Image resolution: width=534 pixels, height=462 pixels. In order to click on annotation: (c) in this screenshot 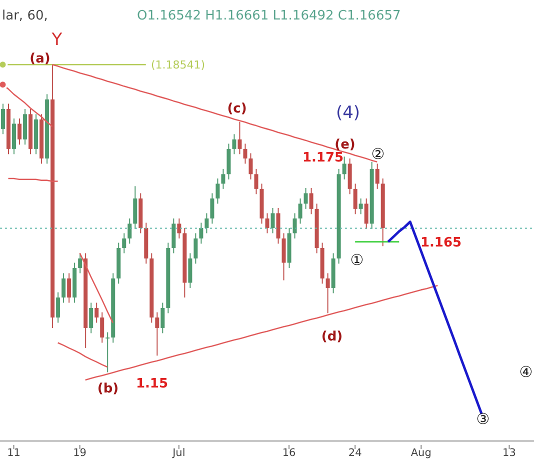, I will do `click(237, 109)`.